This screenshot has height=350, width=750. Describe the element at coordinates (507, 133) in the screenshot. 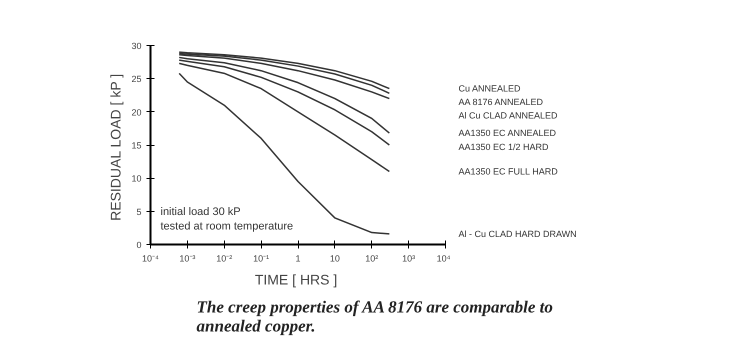

I see `text: AA1350 EC ANNEALED` at that location.